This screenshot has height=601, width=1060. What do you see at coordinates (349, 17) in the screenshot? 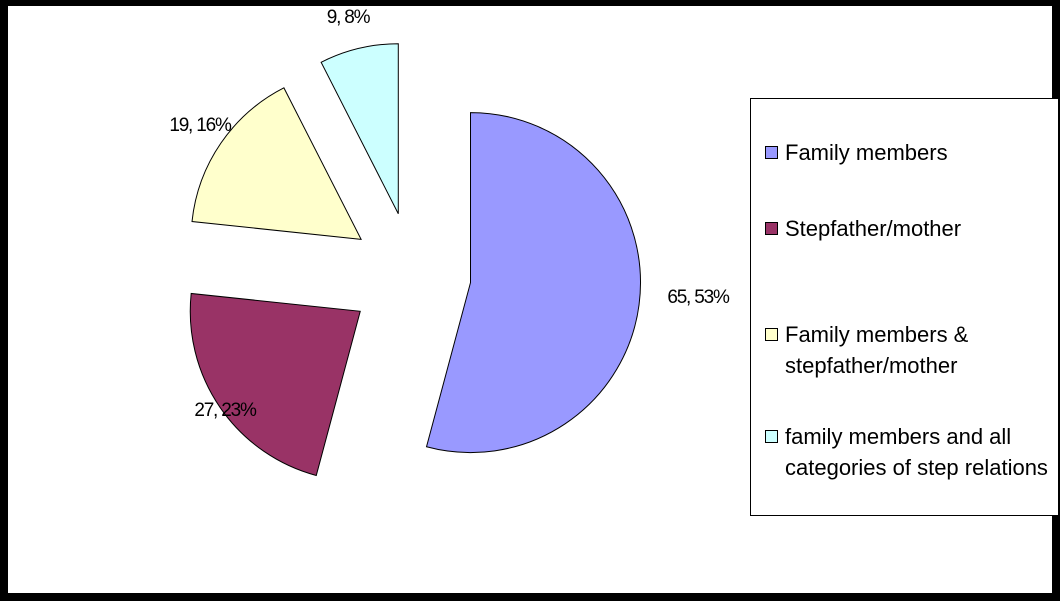
I see `slice-data-label: 9, 8%` at bounding box center [349, 17].